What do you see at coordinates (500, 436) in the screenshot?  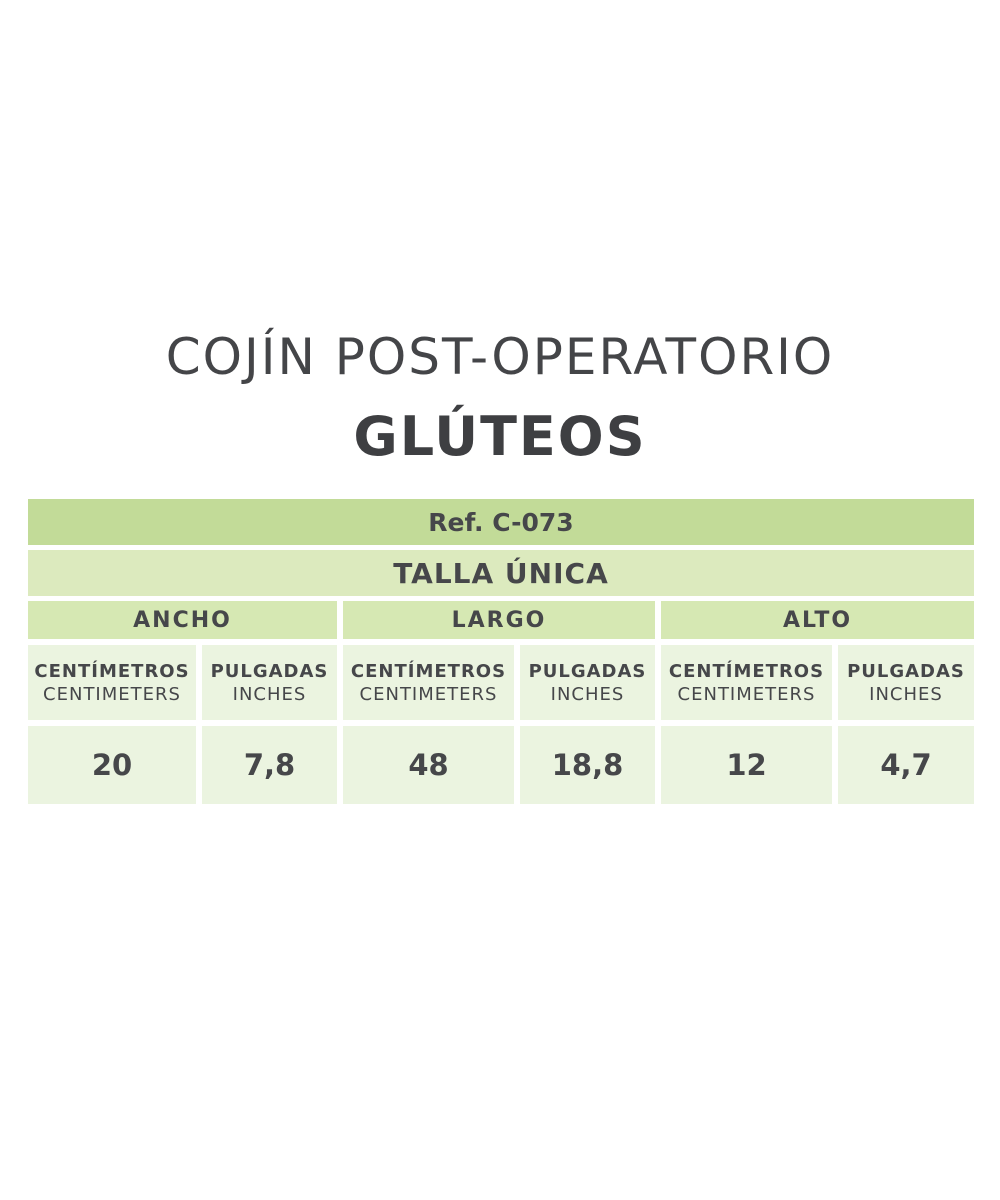 I see `title-line-2: GLÚTEOS` at bounding box center [500, 436].